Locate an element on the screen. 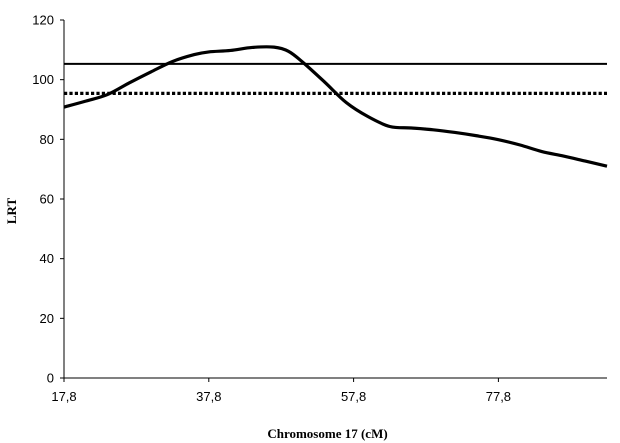 This screenshot has width=620, height=443. y-tick-label: 60 is located at coordinates (47, 199).